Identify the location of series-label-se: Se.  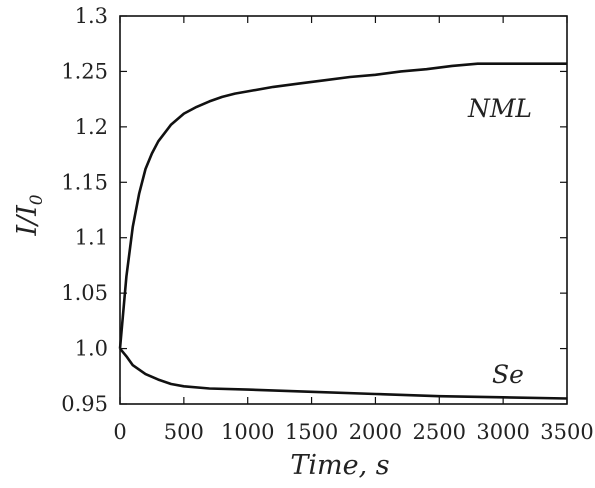
(508, 374).